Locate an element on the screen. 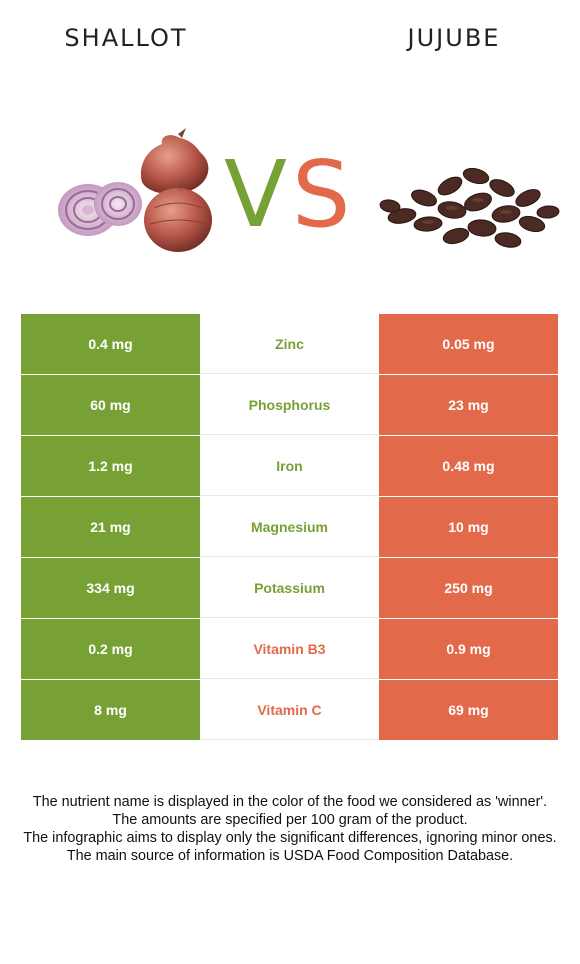 The image size is (580, 964). table-row: 0.2 mg Vitamin B3 0.9 mg is located at coordinates (289, 649).